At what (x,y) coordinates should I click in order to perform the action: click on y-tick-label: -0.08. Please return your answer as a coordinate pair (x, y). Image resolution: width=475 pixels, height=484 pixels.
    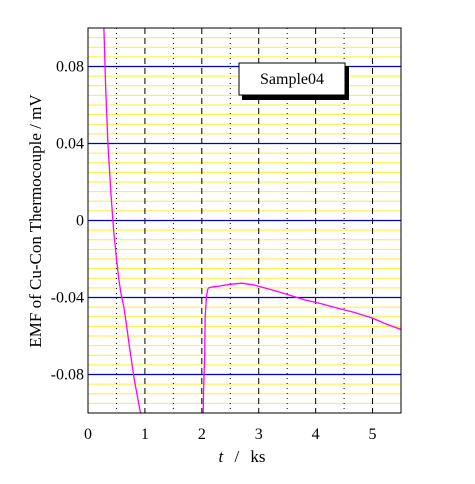
    Looking at the image, I should click on (67, 375).